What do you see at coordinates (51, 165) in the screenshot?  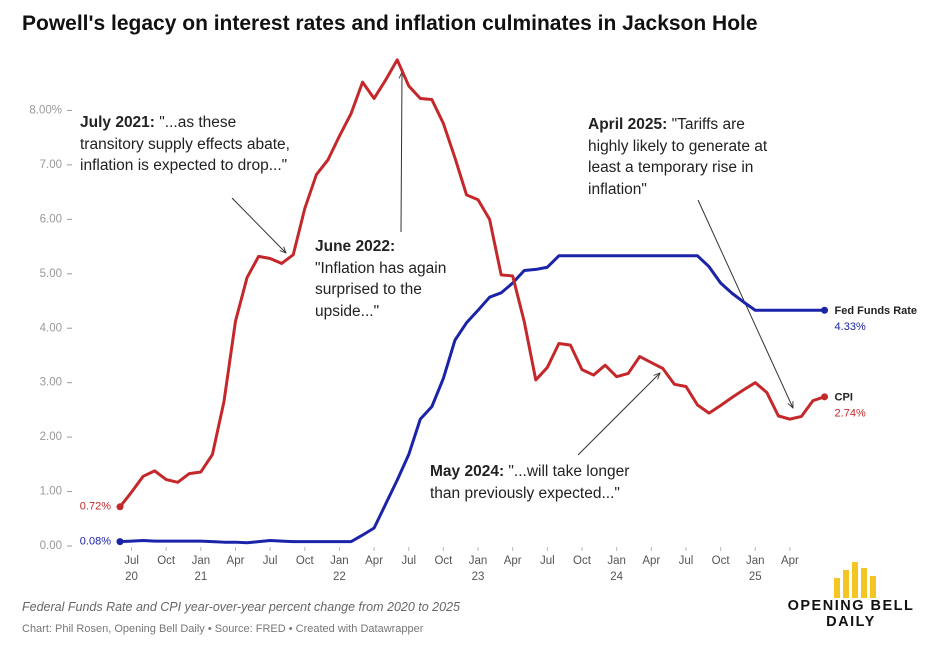 I see `y-tick-label: 7.00` at bounding box center [51, 165].